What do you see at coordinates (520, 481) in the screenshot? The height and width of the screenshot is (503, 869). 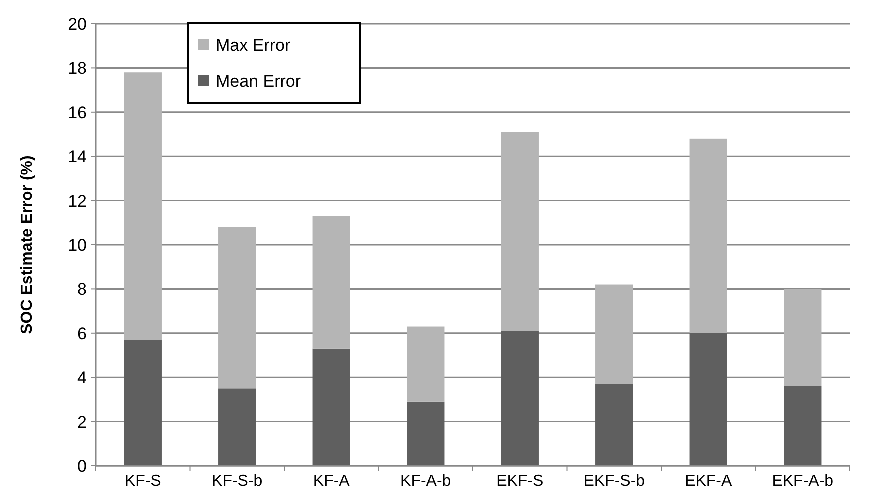 I see `x-tick-label: EKF-S` at bounding box center [520, 481].